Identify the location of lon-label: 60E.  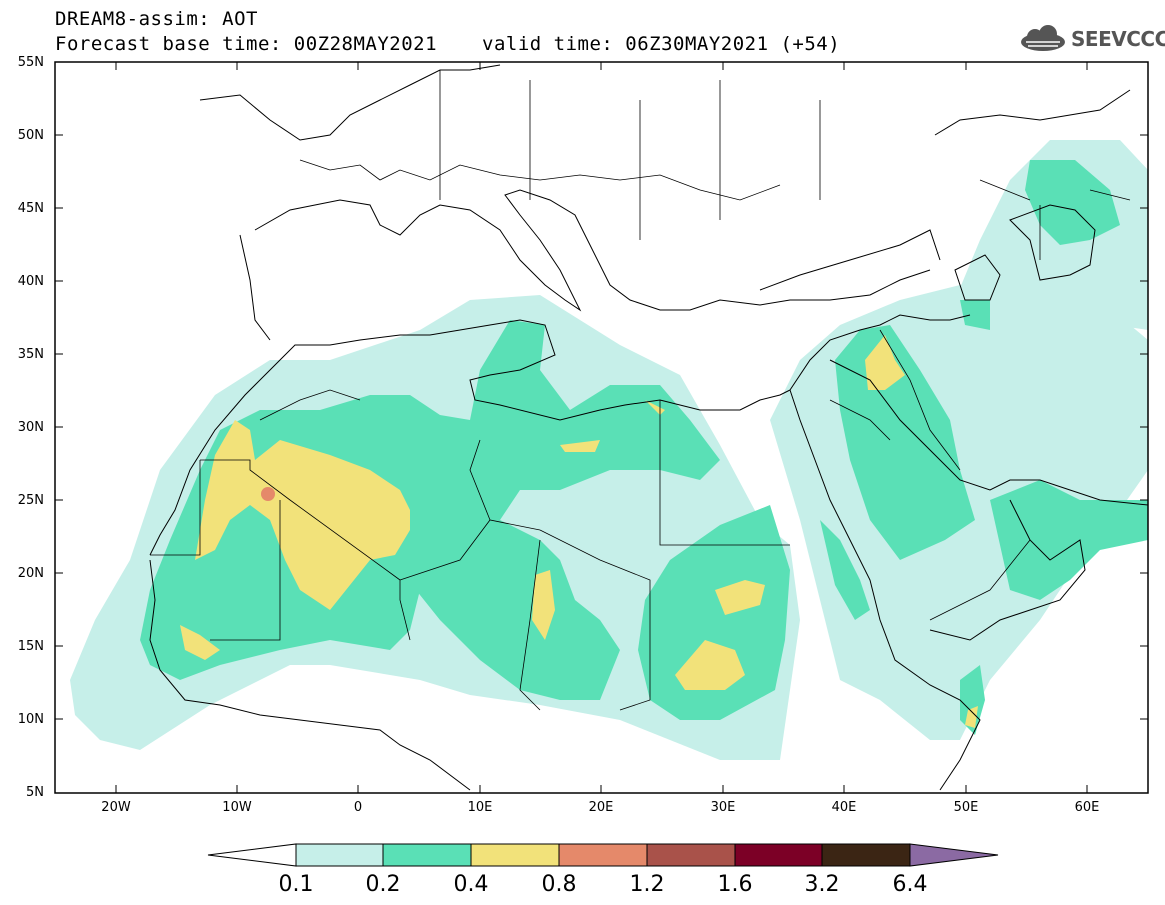
(1087, 807).